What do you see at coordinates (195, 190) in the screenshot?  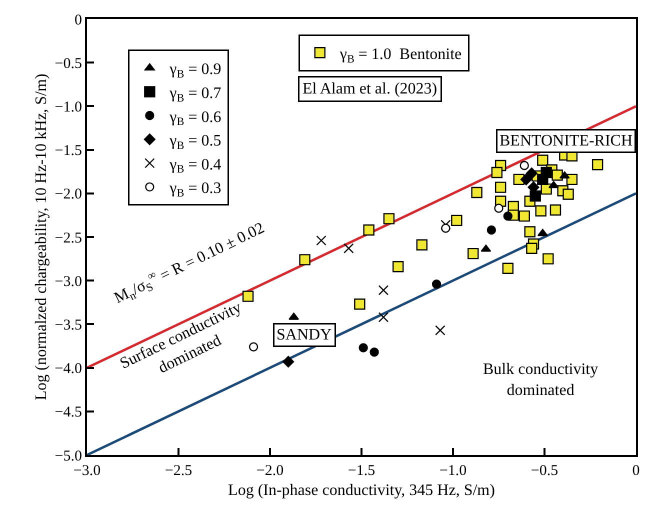 I see `legend-label: γ$_{B}$ = 0.3` at bounding box center [195, 190].